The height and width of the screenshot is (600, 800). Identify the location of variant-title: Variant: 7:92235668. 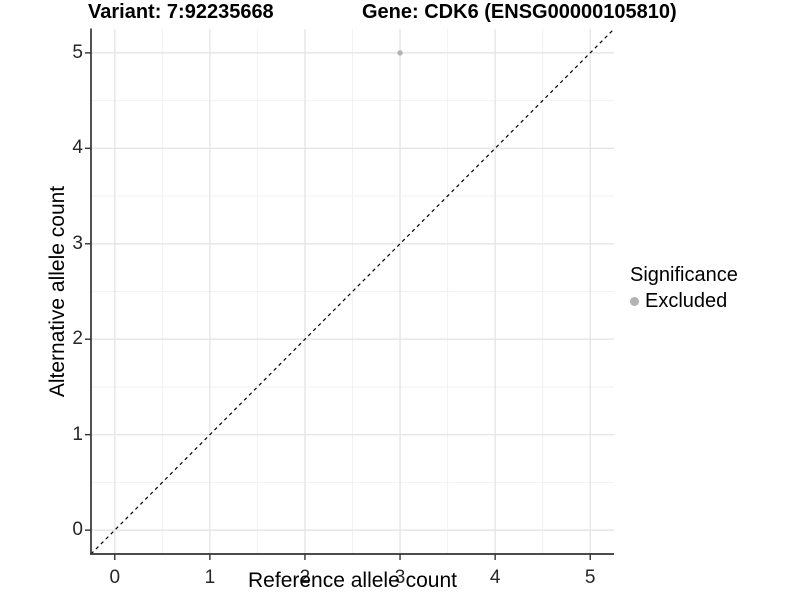
(181, 12).